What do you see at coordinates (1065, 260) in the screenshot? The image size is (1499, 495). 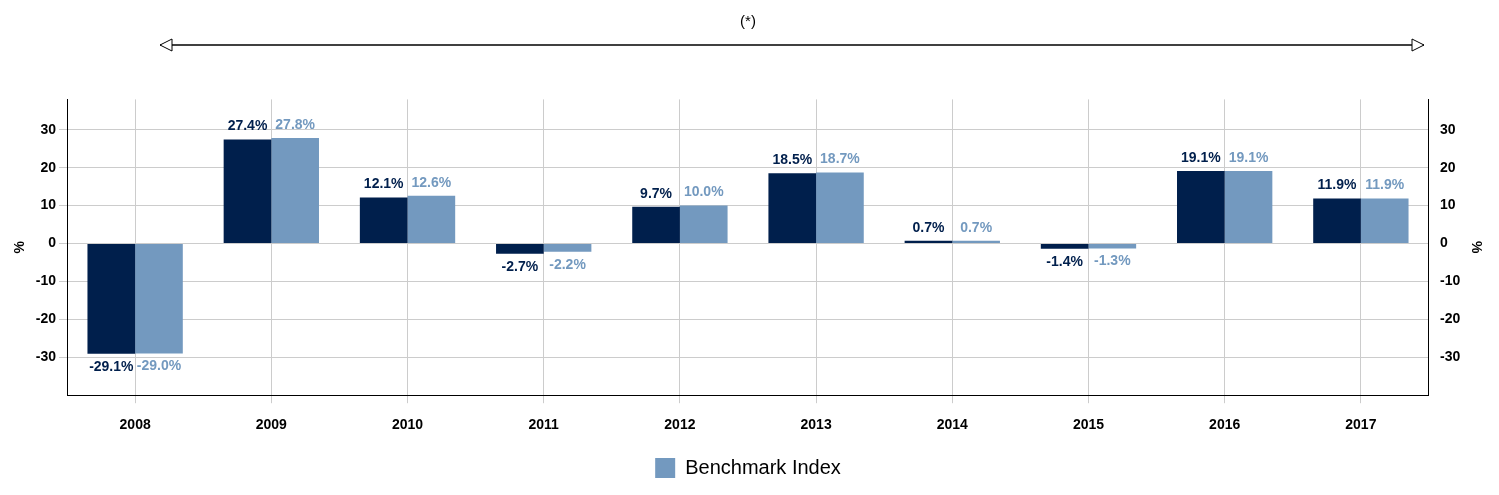 I see `data-label: -1.4%` at bounding box center [1065, 260].